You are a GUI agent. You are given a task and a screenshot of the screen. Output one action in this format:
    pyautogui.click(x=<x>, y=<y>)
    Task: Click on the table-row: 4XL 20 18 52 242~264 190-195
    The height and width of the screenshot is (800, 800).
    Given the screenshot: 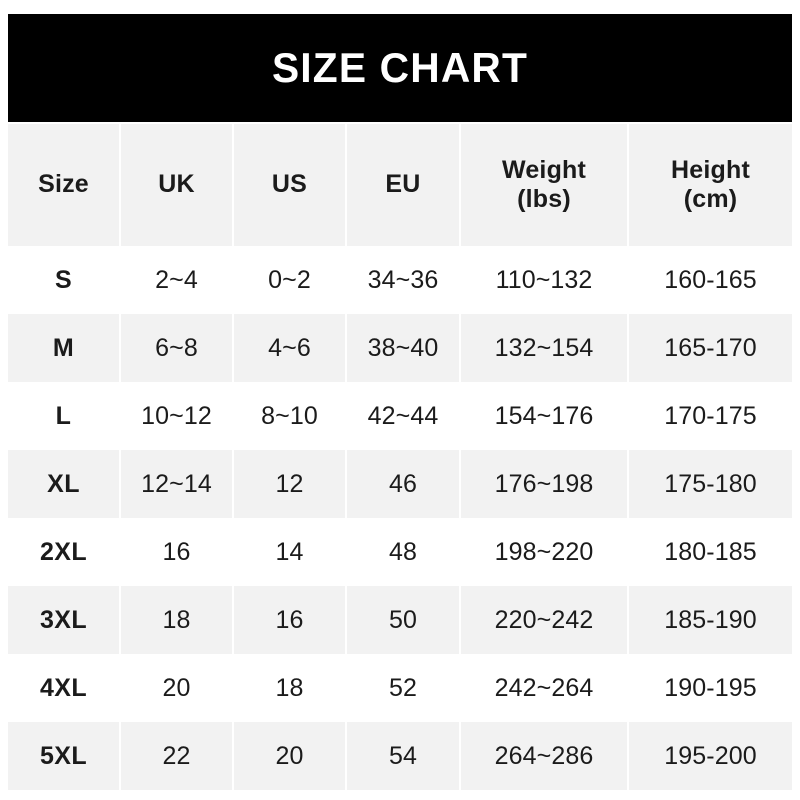 What is the action you would take?
    pyautogui.click(x=400, y=688)
    